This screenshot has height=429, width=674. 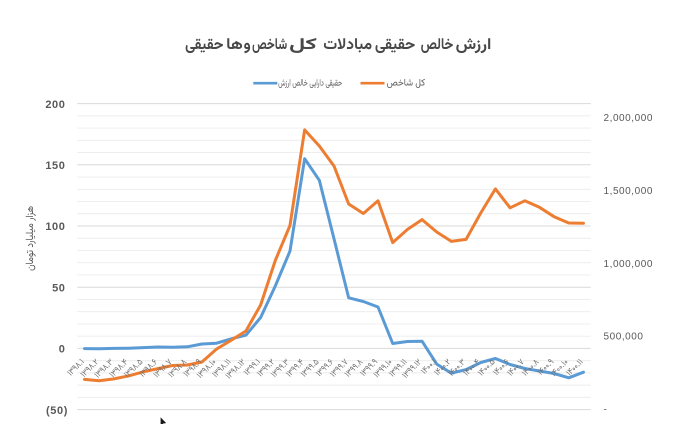 I want to click on svg-text: 500,000, so click(x=624, y=337).